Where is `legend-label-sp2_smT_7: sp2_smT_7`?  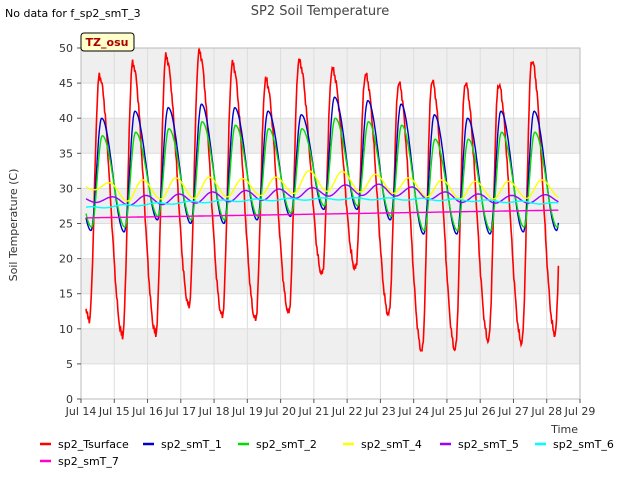 legend-label-sp2_smT_7: sp2_smT_7 is located at coordinates (88, 461).